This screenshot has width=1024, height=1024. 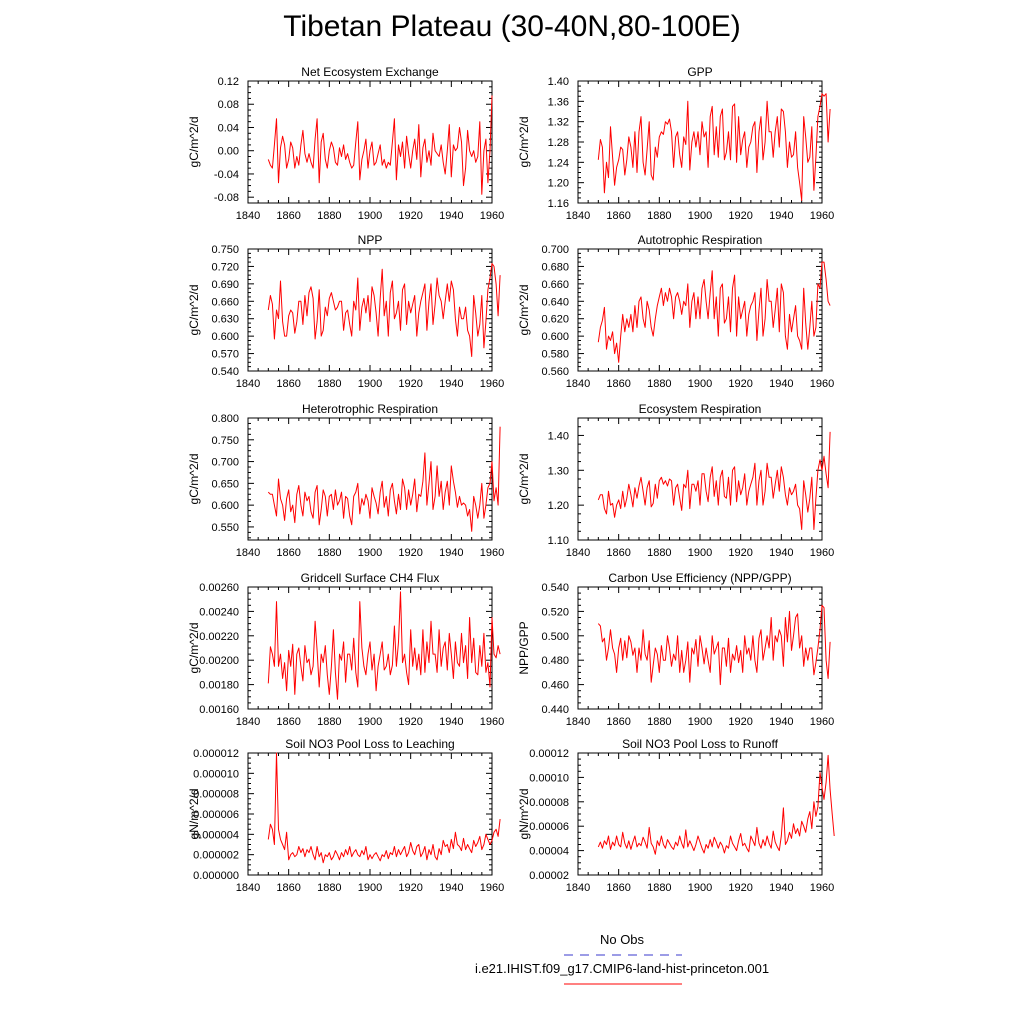 I want to click on y-tick-label: 0.00260, so click(x=219, y=588).